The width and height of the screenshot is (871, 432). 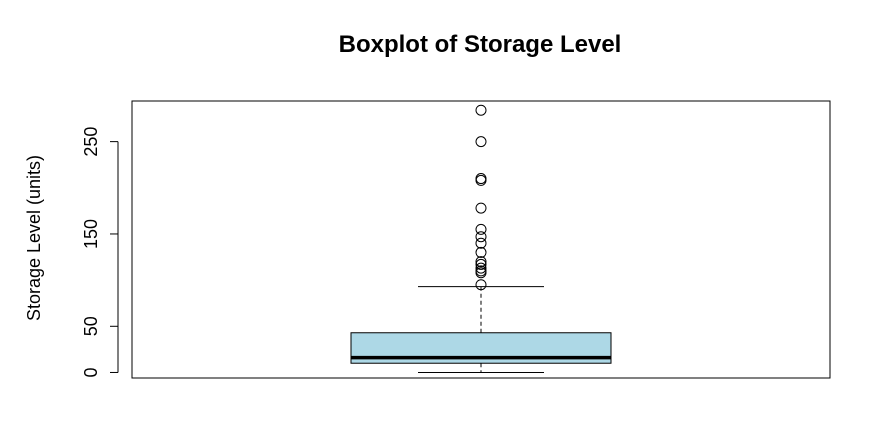 What do you see at coordinates (34, 238) in the screenshot?
I see `y-axis-label: Storage Level (units)` at bounding box center [34, 238].